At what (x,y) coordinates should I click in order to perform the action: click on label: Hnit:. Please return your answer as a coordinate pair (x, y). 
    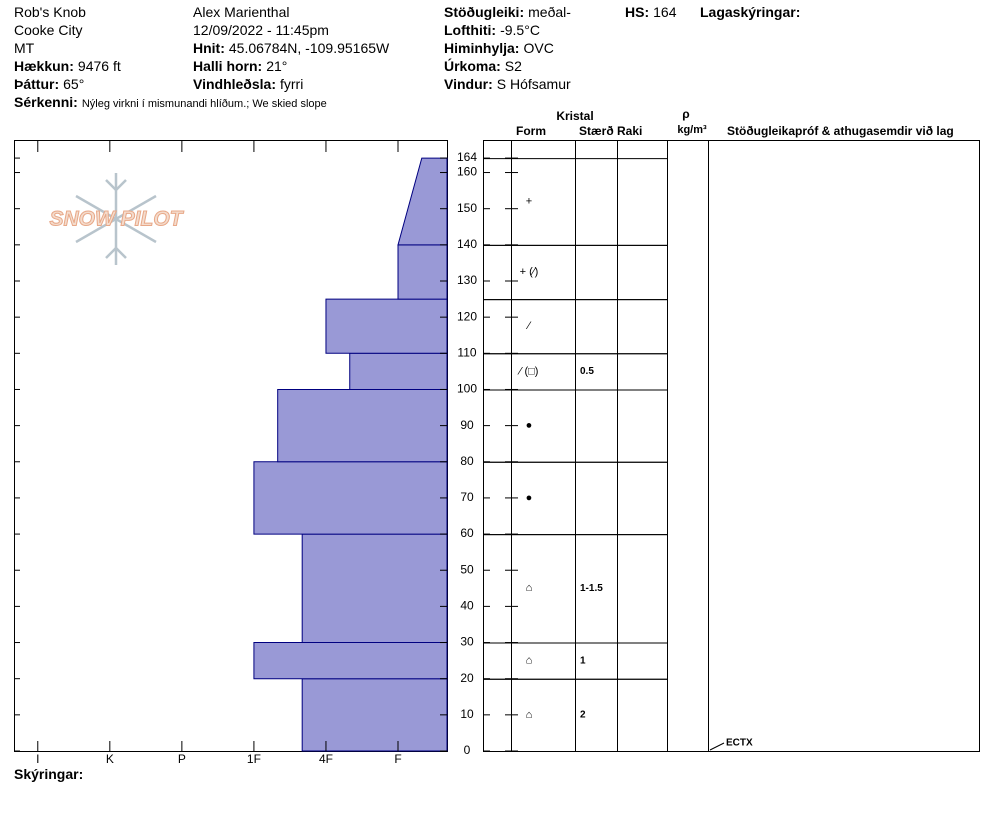
    Looking at the image, I should click on (209, 48).